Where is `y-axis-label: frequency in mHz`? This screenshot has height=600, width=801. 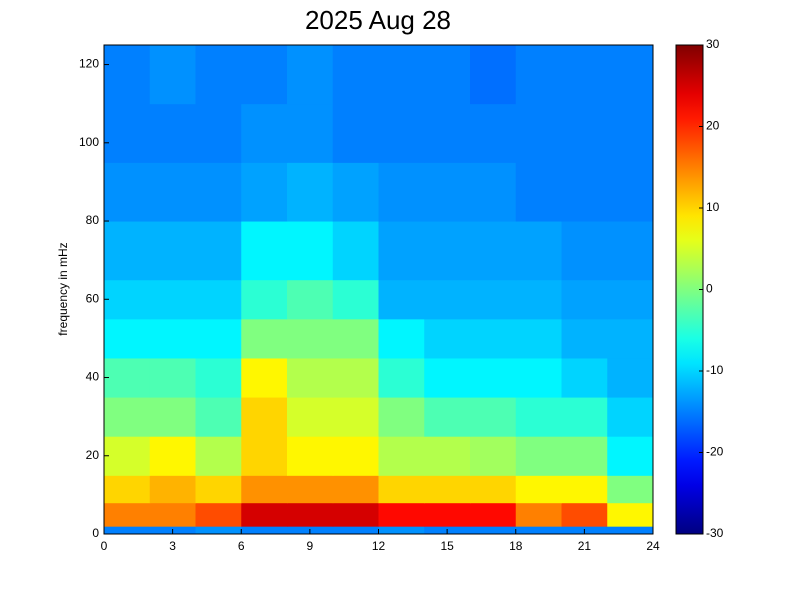
y-axis-label: frequency in mHz is located at coordinates (63, 288).